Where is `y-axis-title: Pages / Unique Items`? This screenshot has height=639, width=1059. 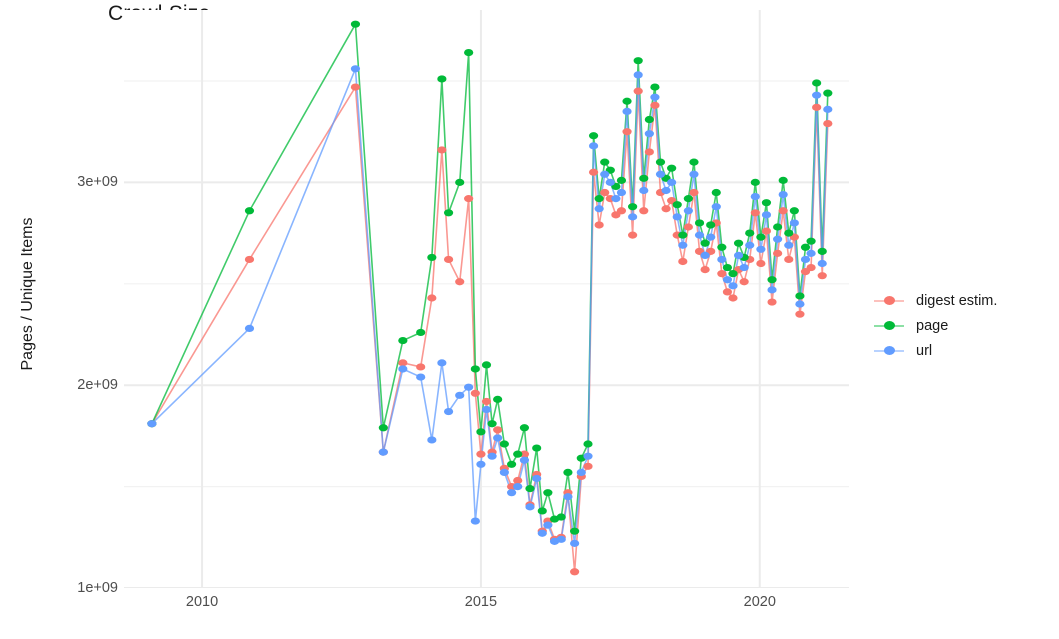 y-axis-title: Pages / Unique Items is located at coordinates (27, 294).